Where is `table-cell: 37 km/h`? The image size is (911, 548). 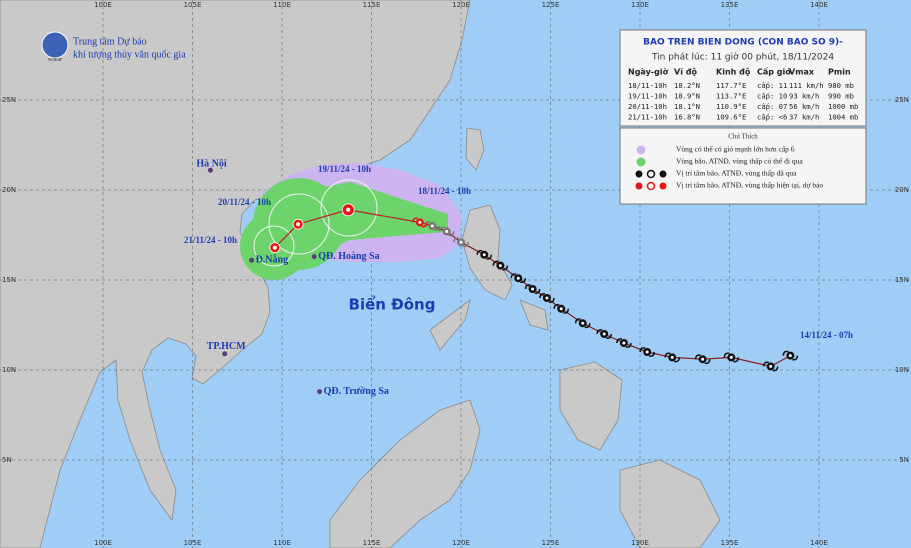 table-cell: 37 km/h is located at coordinates (804, 117).